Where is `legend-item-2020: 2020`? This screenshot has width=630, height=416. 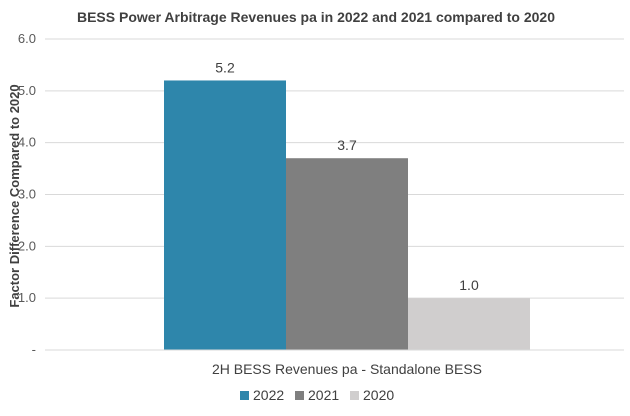
legend-item-2020: 2020 is located at coordinates (372, 395).